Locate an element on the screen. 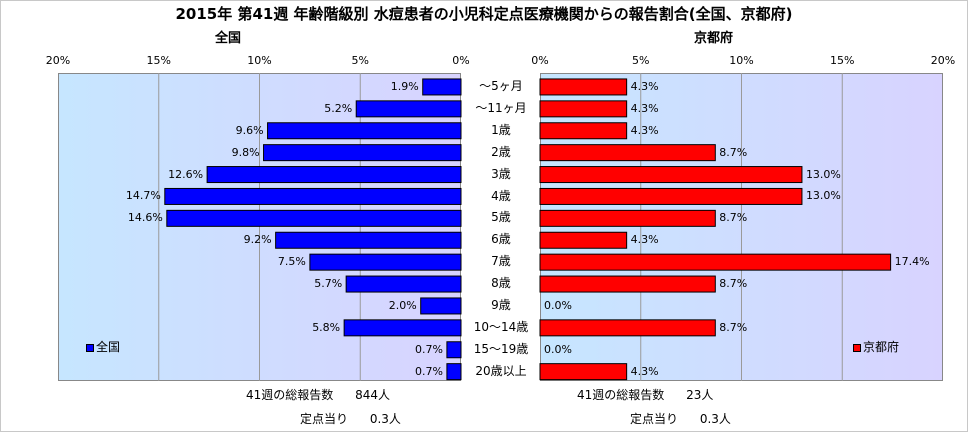 This screenshot has height=432, width=968. national-per-site-note: 定点当り 0.3人 is located at coordinates (350, 418).